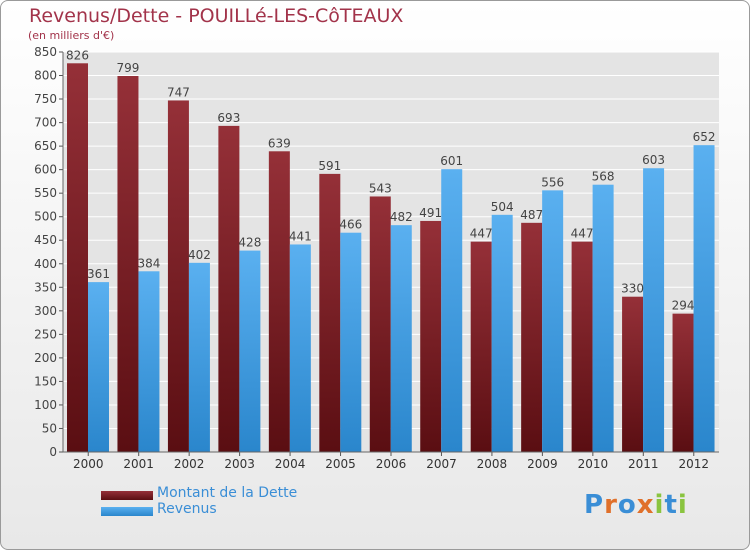 This screenshot has width=750, height=550. I want to click on bar-debt-2004, so click(279, 301).